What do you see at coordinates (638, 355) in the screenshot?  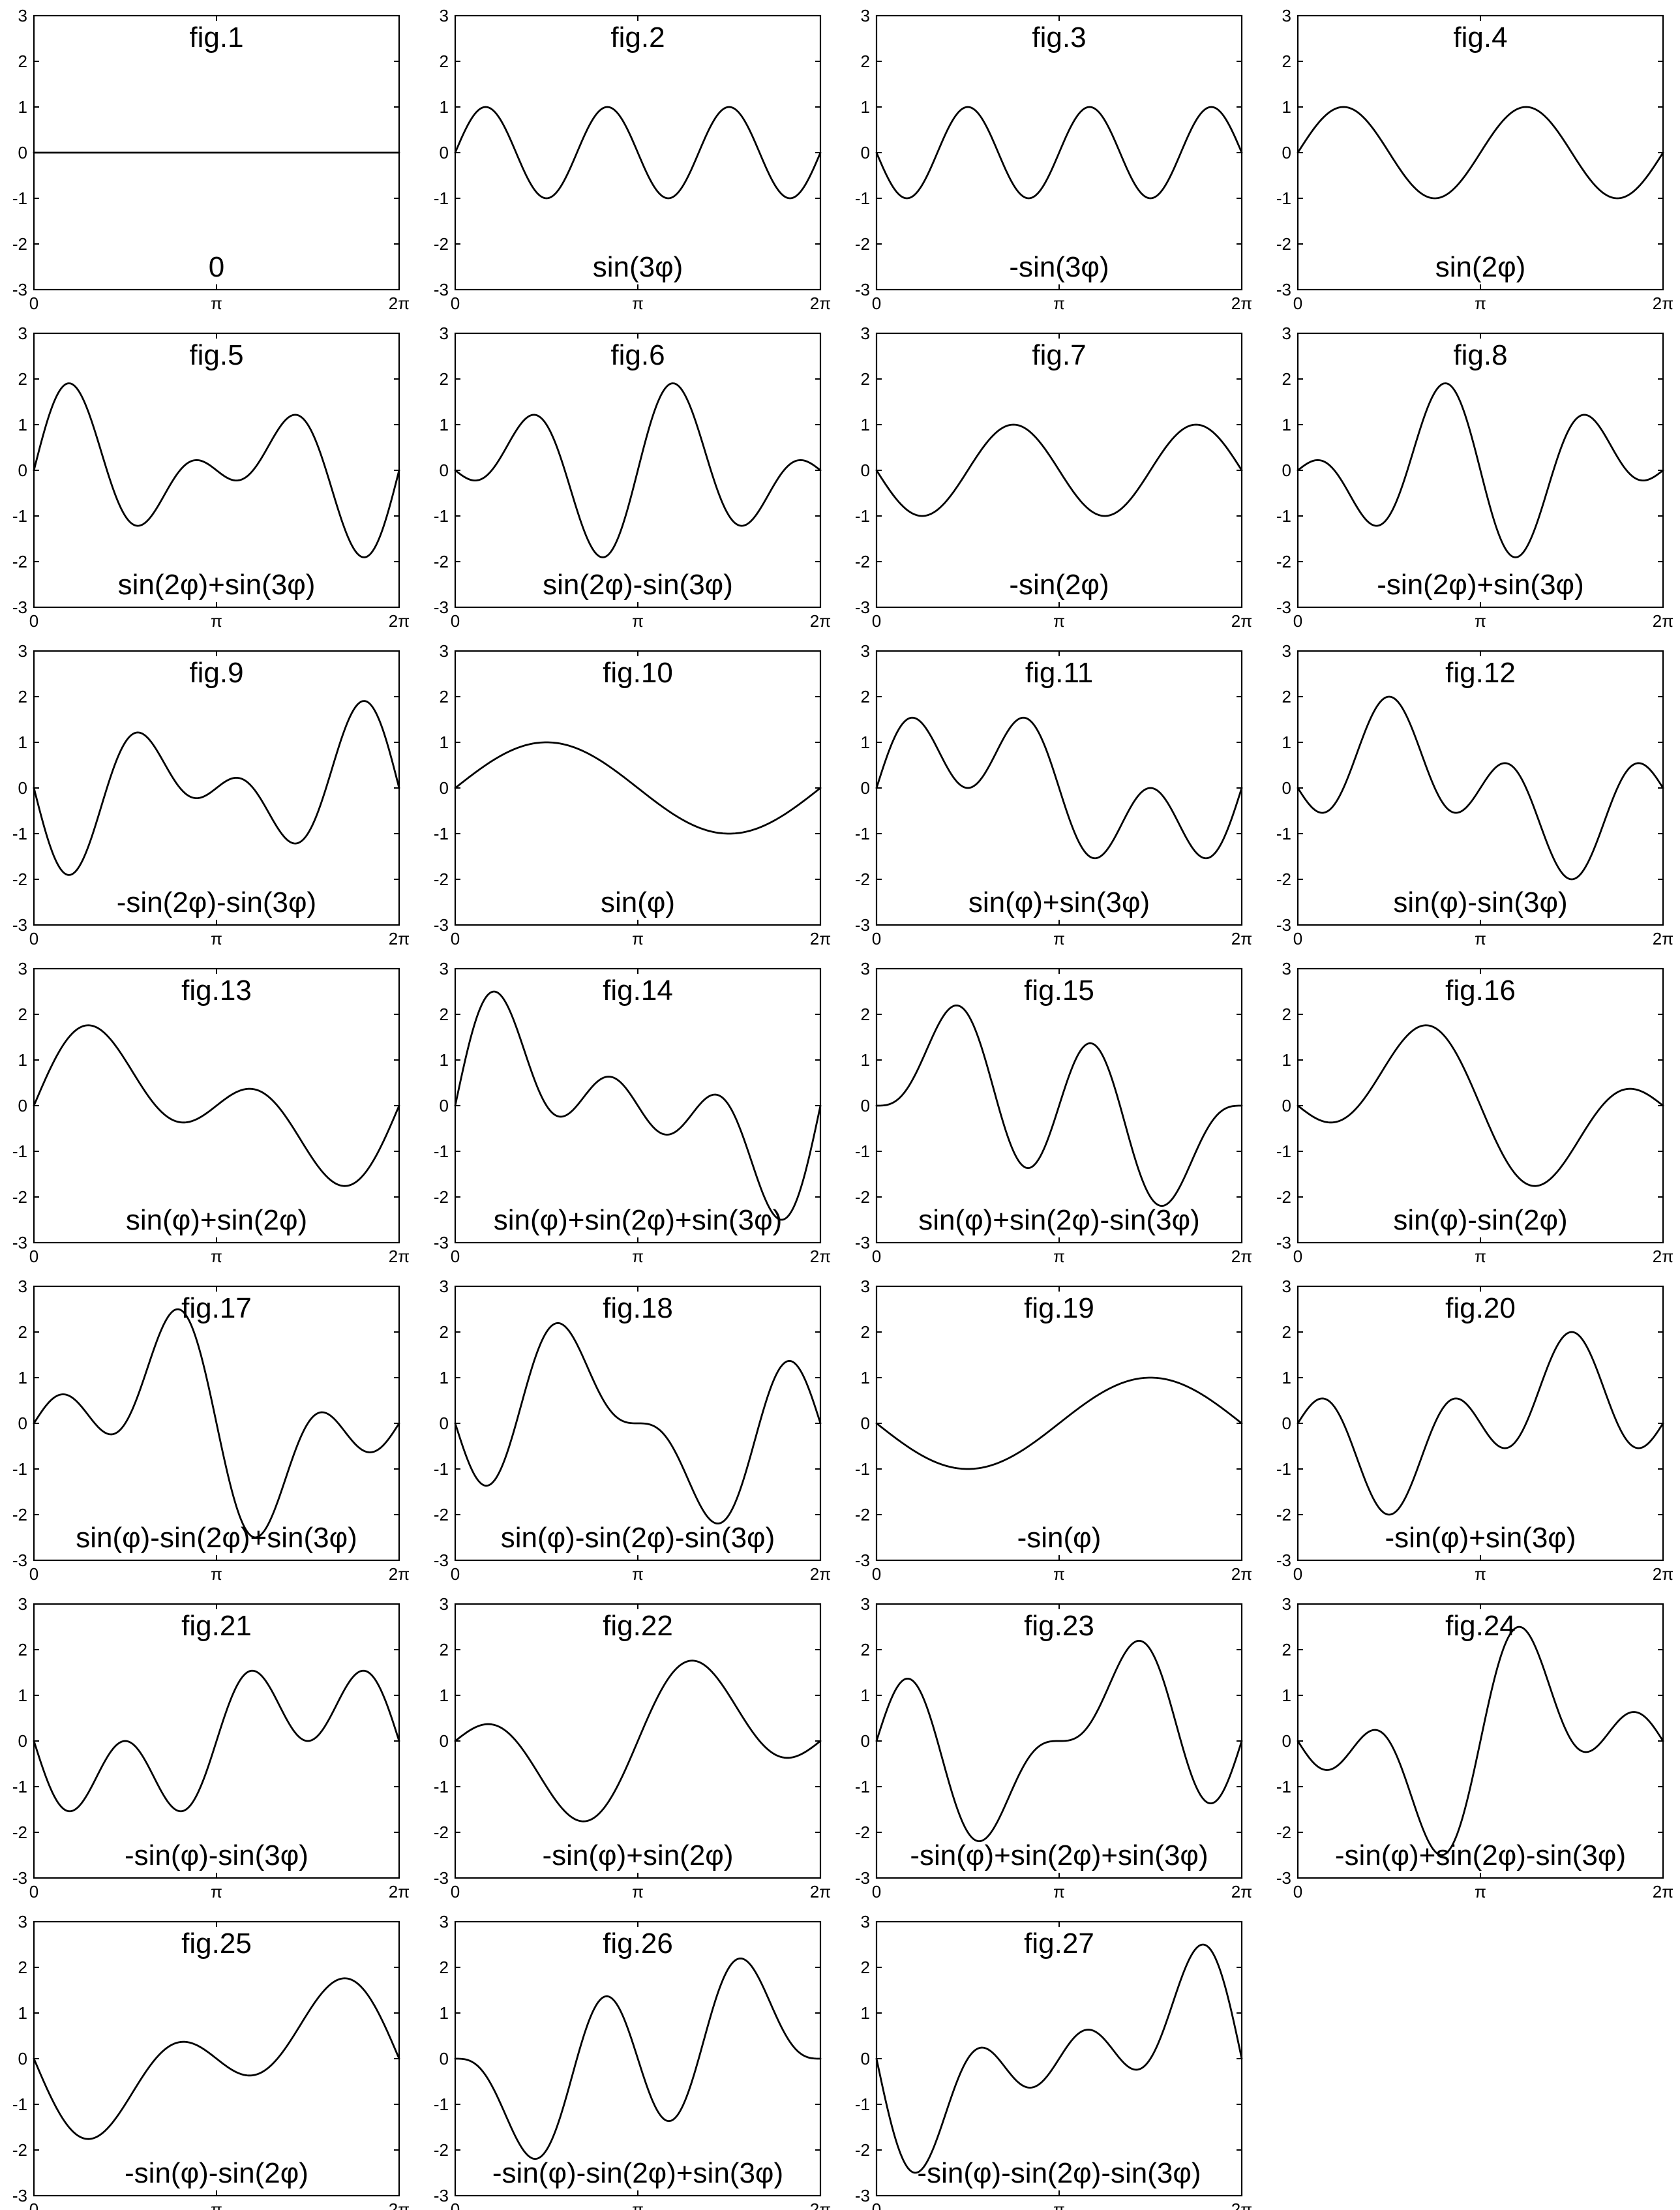 I see `chart-title: fig.6` at bounding box center [638, 355].